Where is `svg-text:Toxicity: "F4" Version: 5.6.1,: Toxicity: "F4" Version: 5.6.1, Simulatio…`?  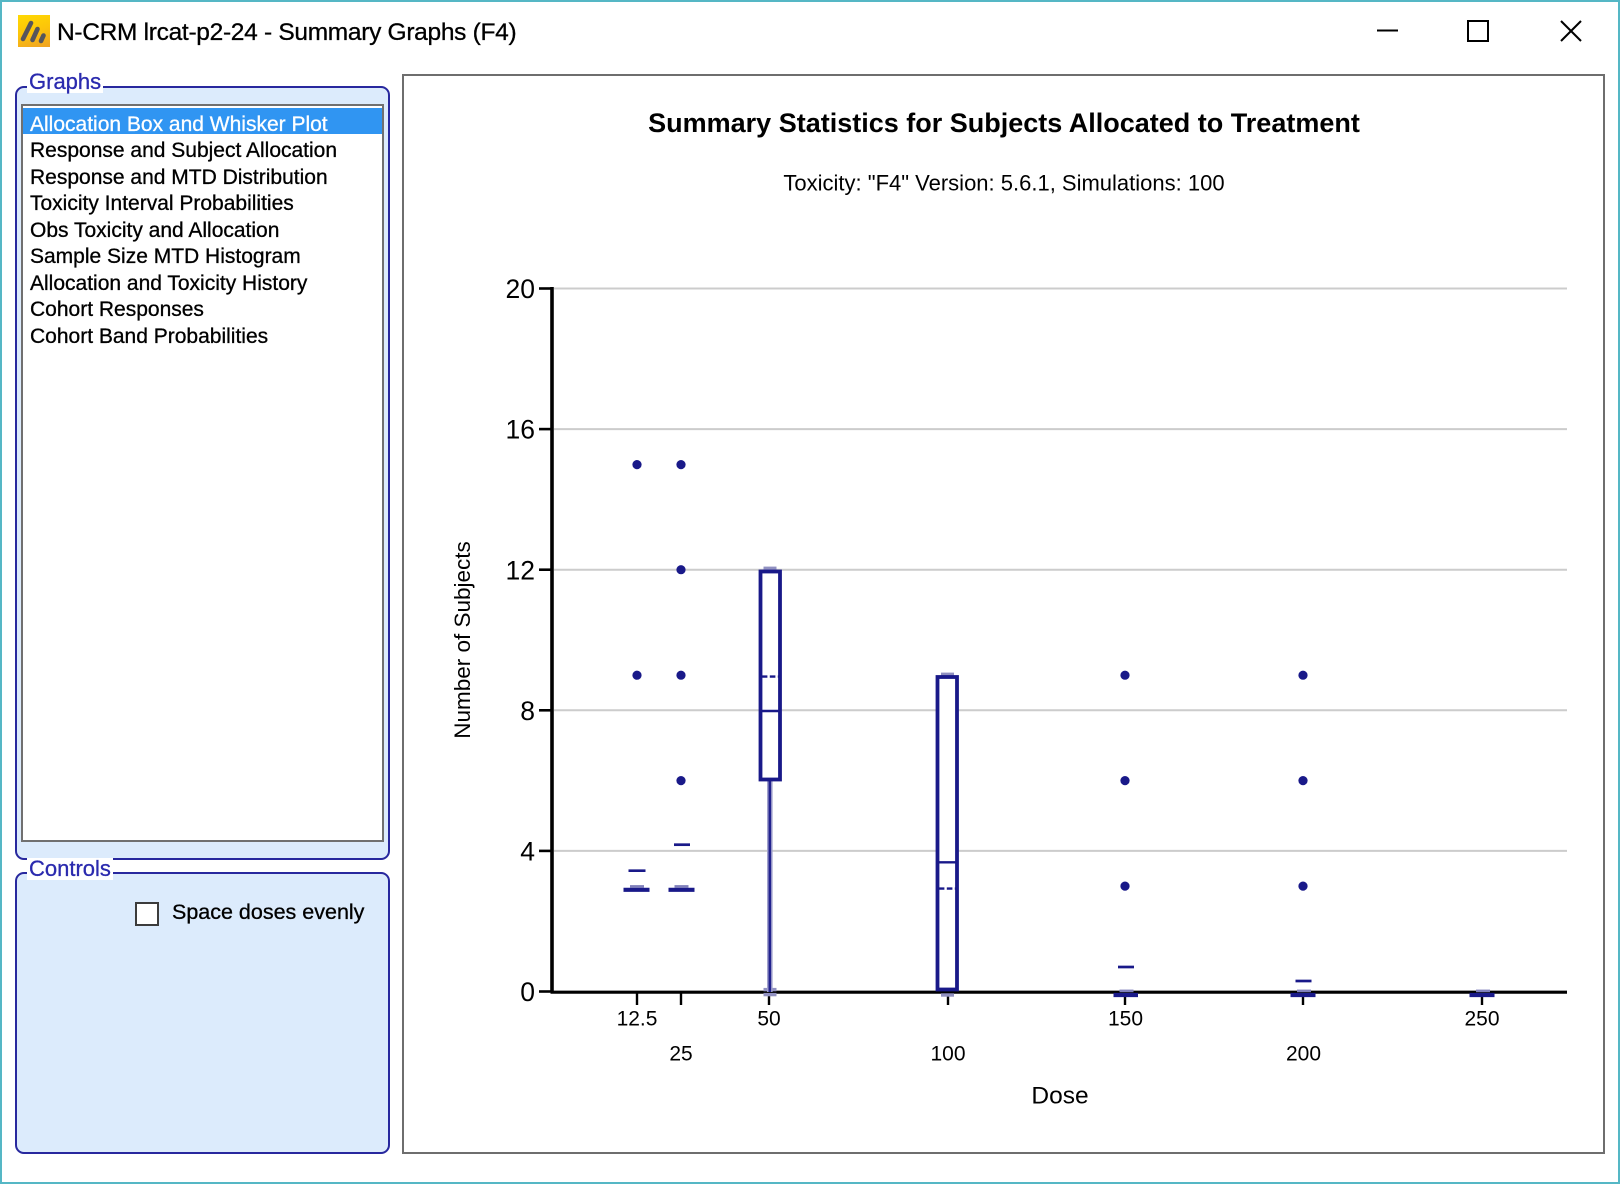 svg-text:Toxicity: "F4" Version: 5.6.1,: Toxicity: "F4" Version: 5.6.1, Simulatio… is located at coordinates (1003, 183).